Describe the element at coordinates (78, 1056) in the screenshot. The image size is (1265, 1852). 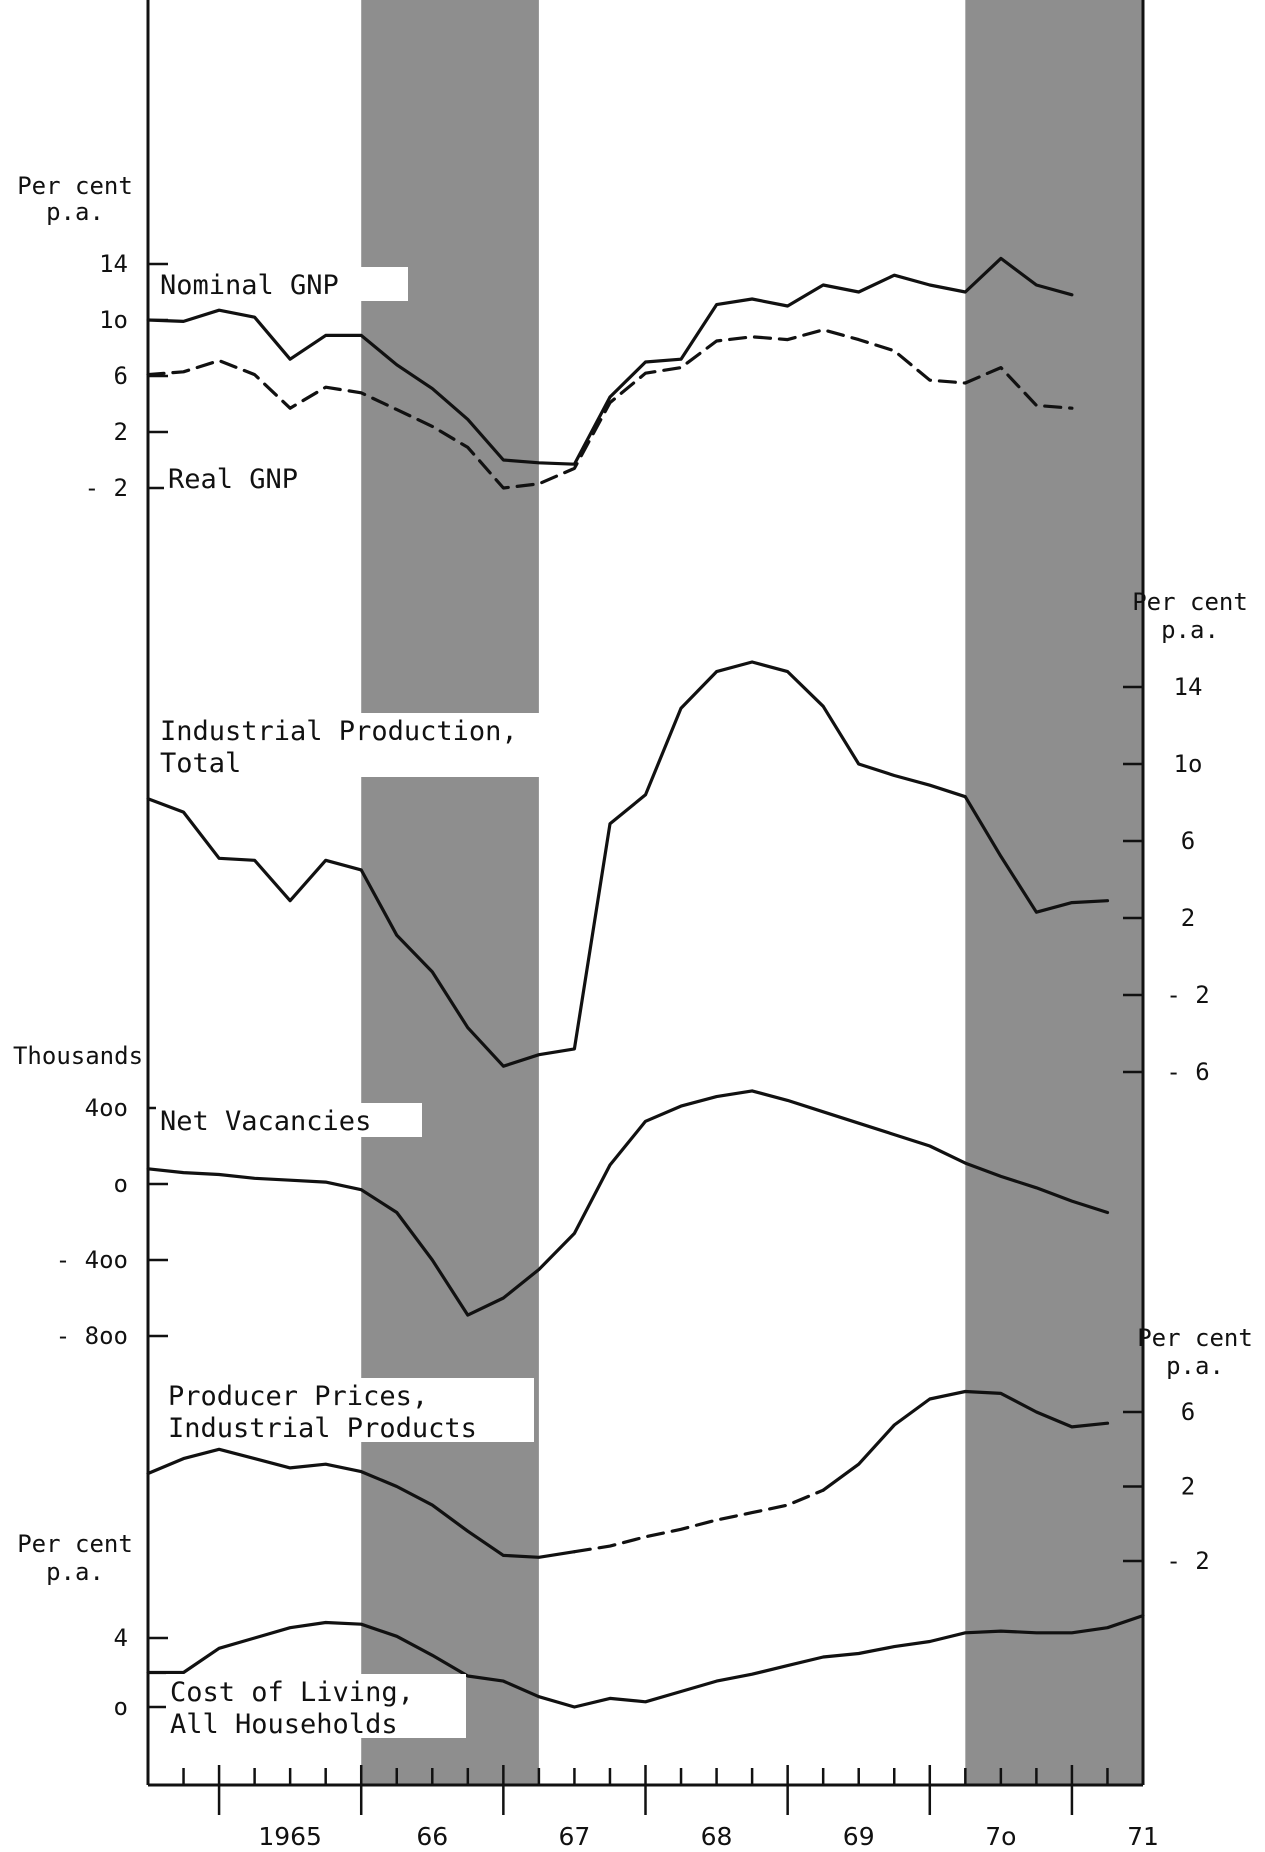
I see `y-axis-unit-vacancies: Thousands` at that location.